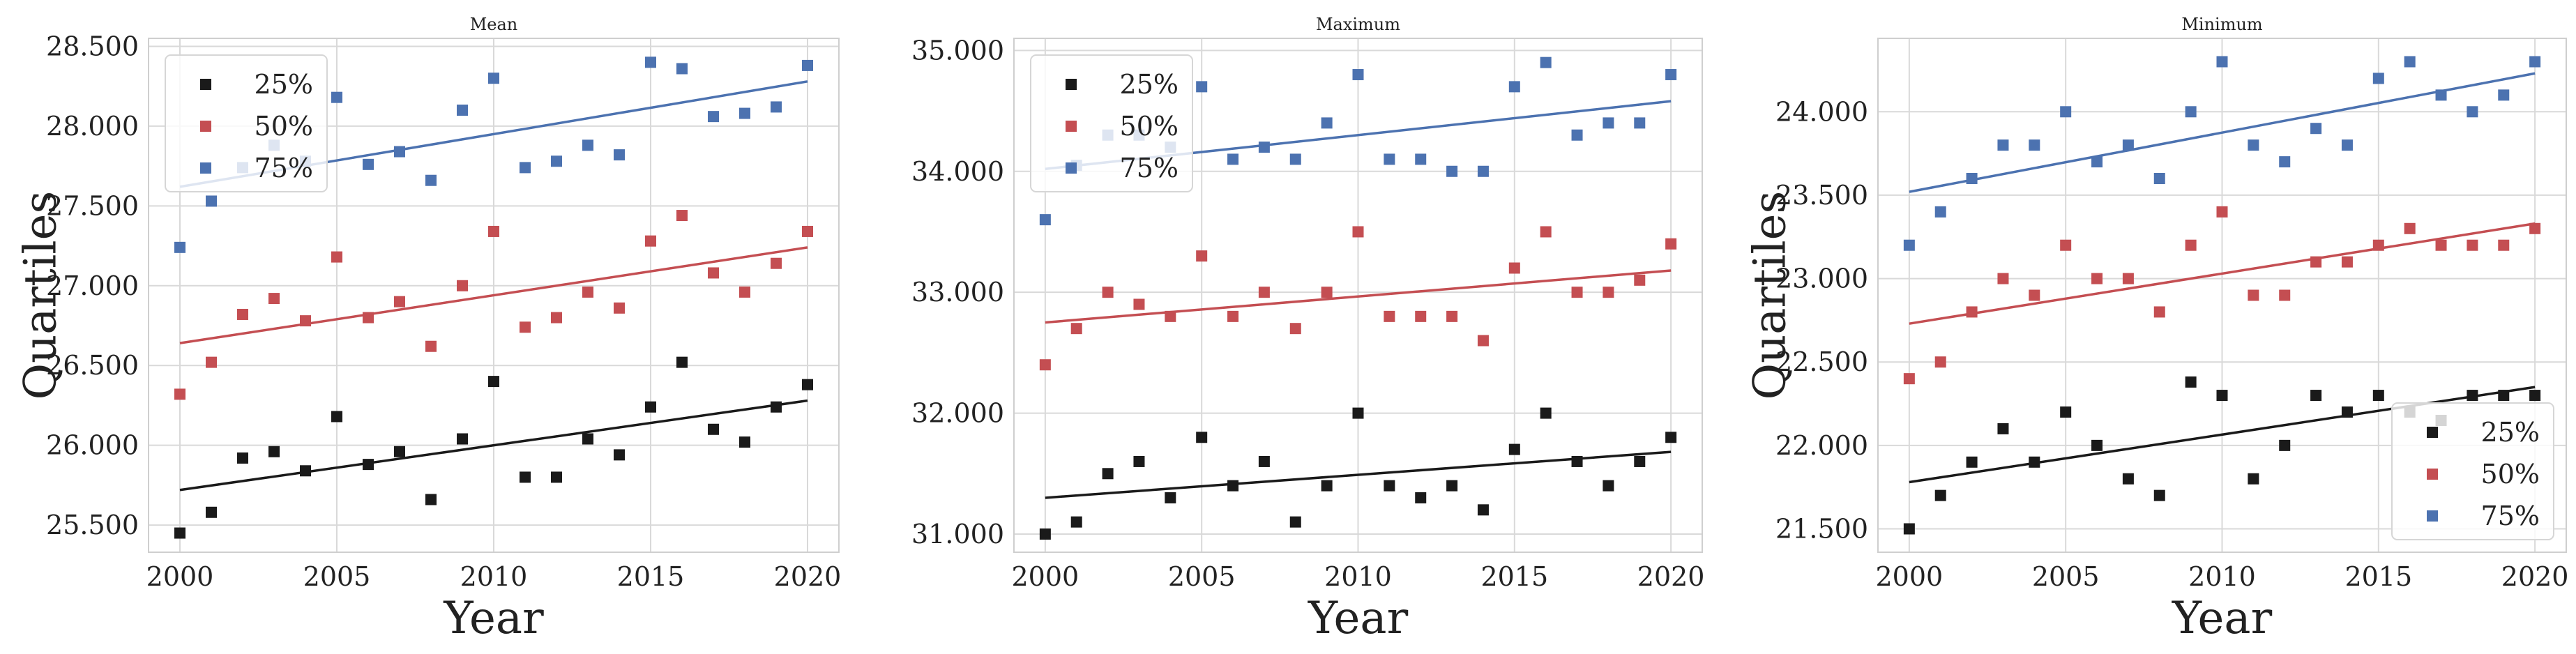 This screenshot has height=654, width=2576. I want to click on y-tick-label: 32.000, so click(957, 413).